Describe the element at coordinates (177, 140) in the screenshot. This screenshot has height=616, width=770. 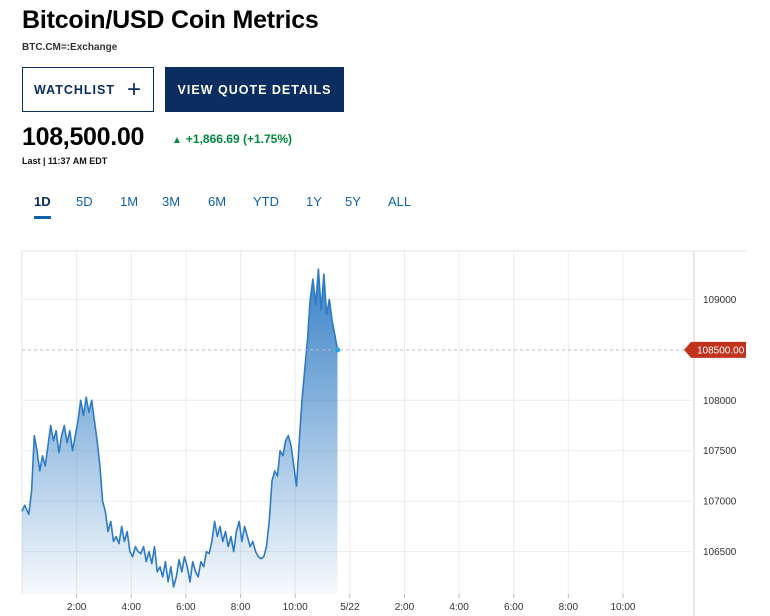
I see `up-arrow-icon: ▲` at that location.